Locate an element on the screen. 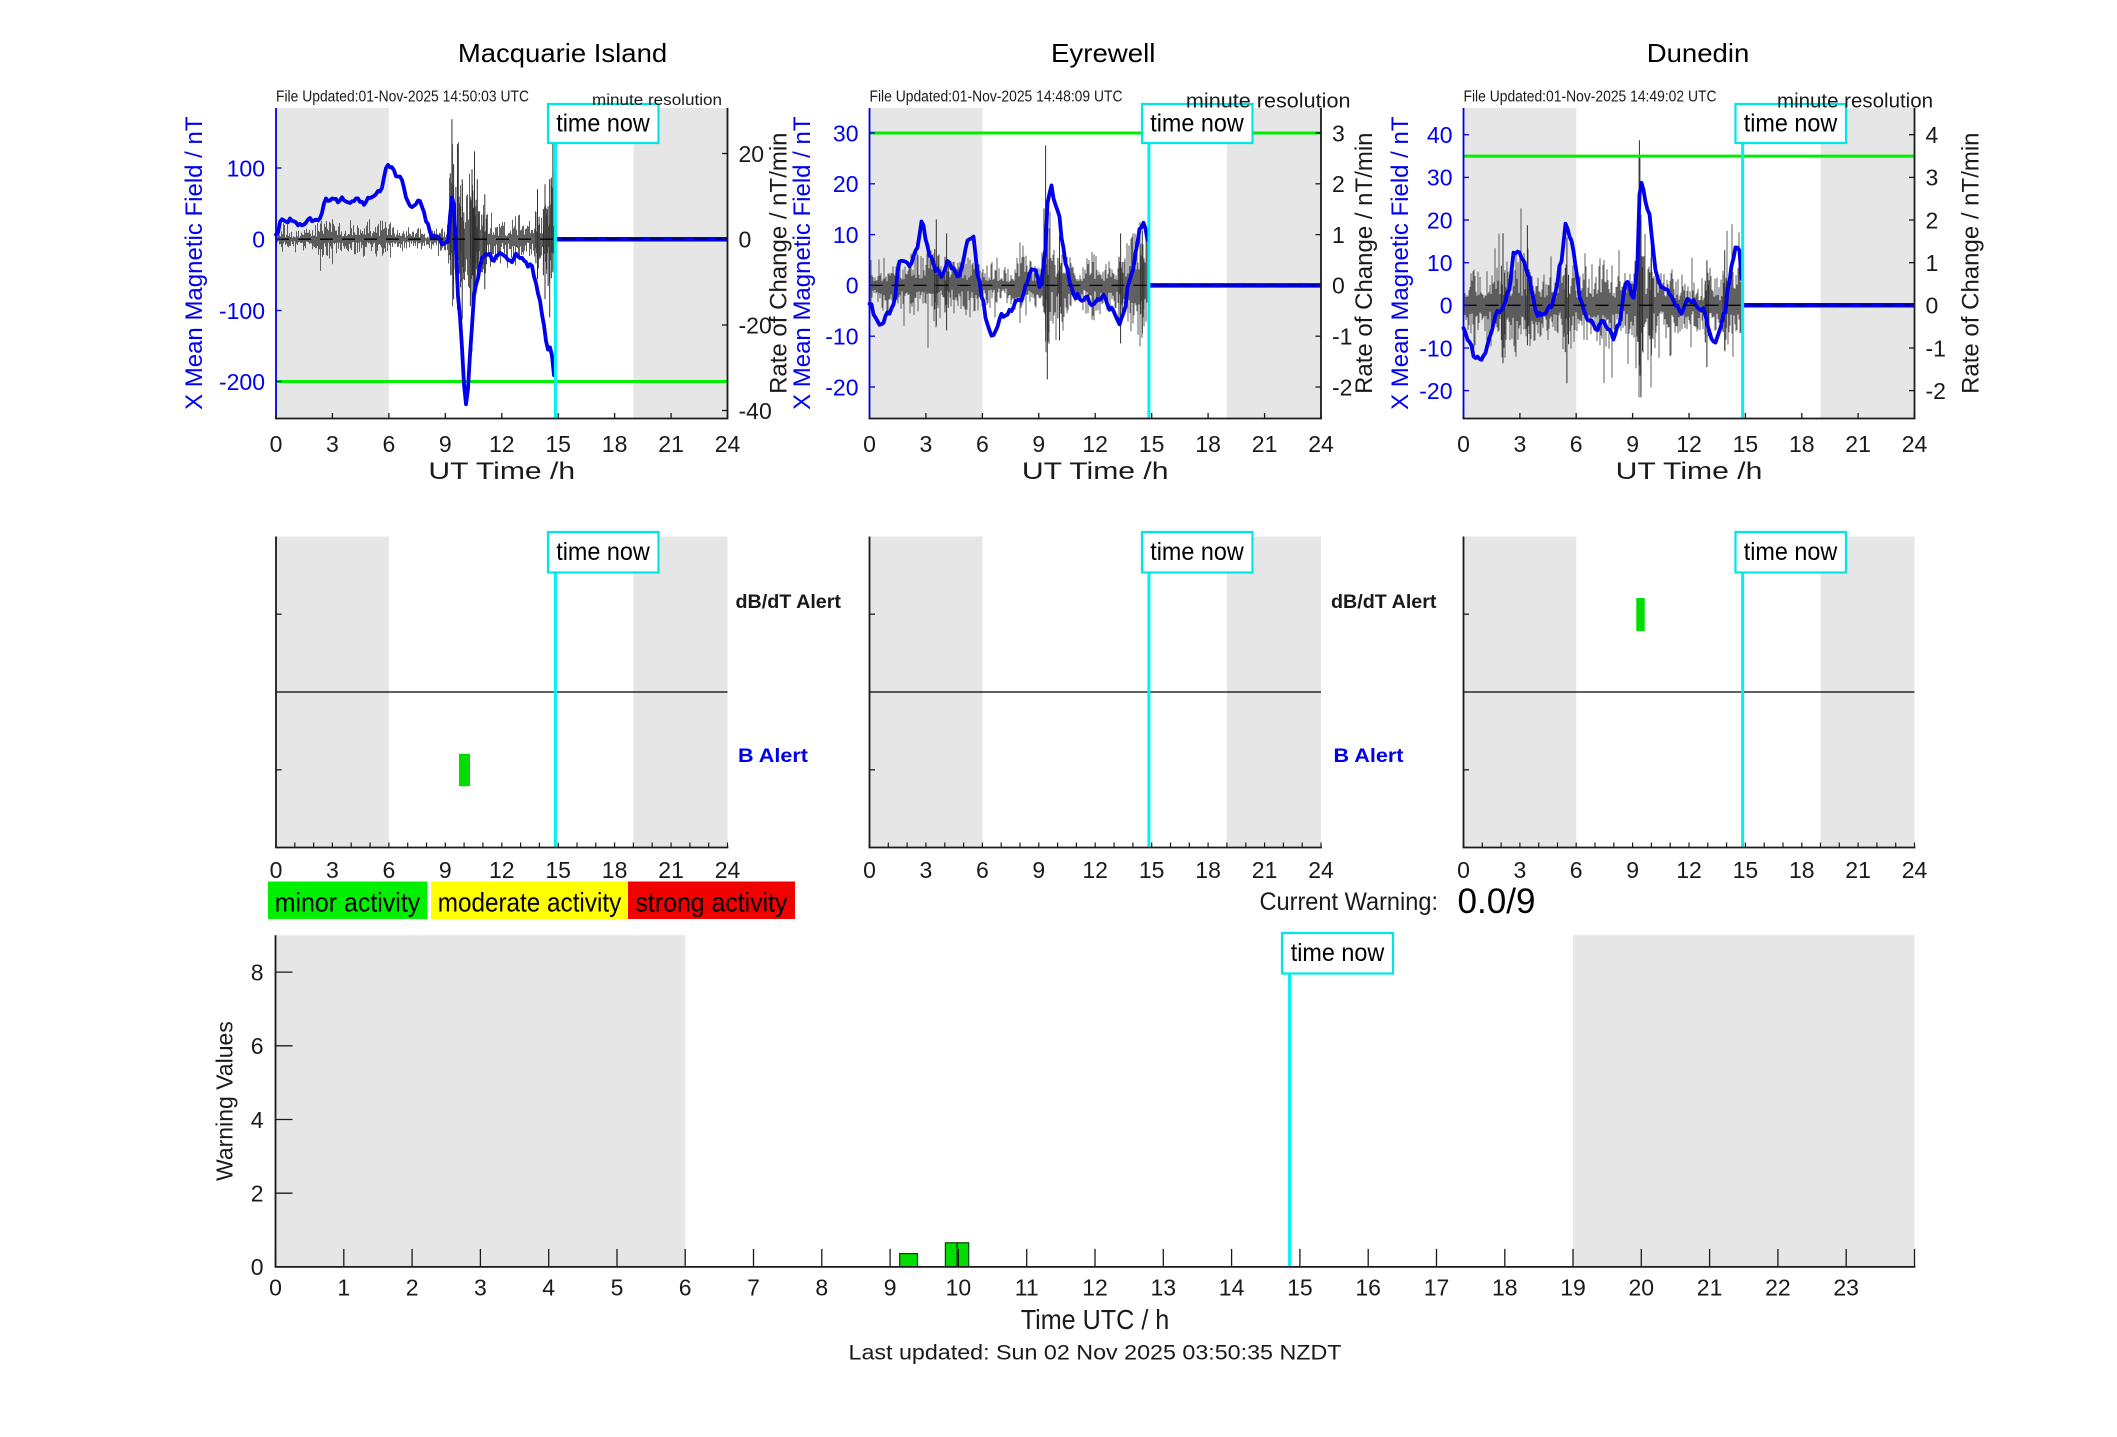 The image size is (2117, 1437). svg-text: 7 is located at coordinates (753, 1288).